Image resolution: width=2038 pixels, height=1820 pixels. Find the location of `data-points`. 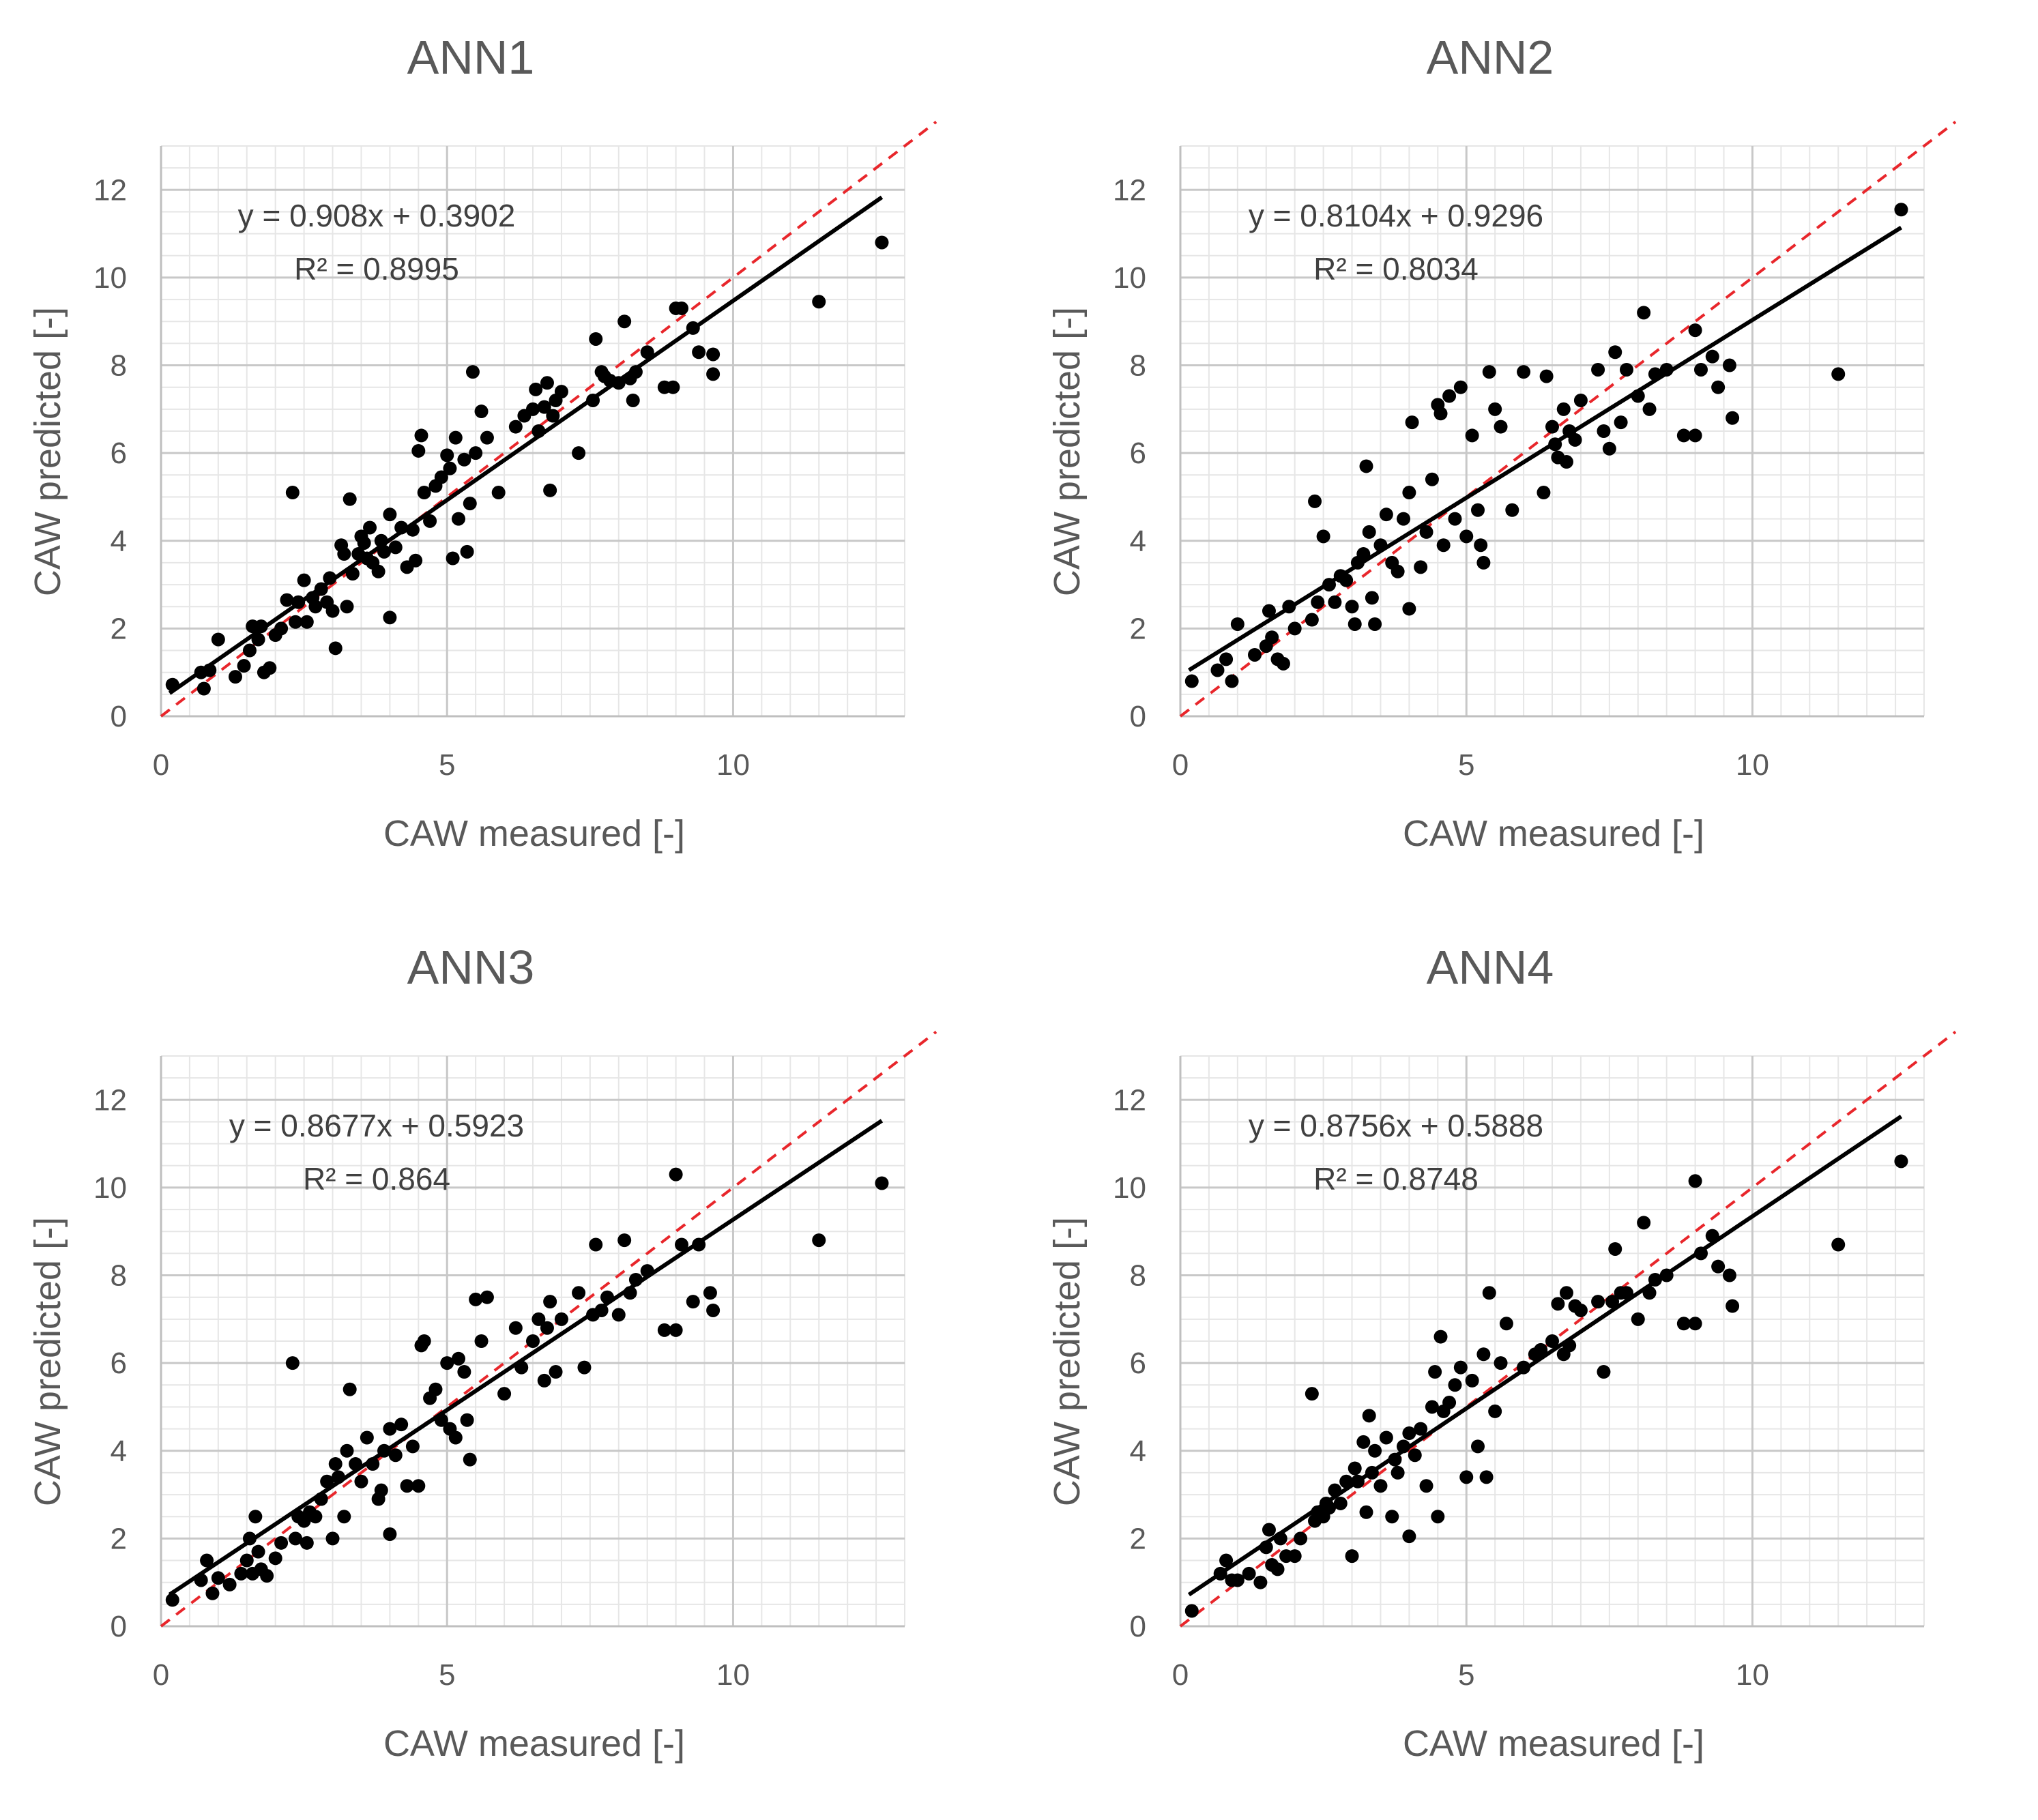

data-points is located at coordinates (527, 465).